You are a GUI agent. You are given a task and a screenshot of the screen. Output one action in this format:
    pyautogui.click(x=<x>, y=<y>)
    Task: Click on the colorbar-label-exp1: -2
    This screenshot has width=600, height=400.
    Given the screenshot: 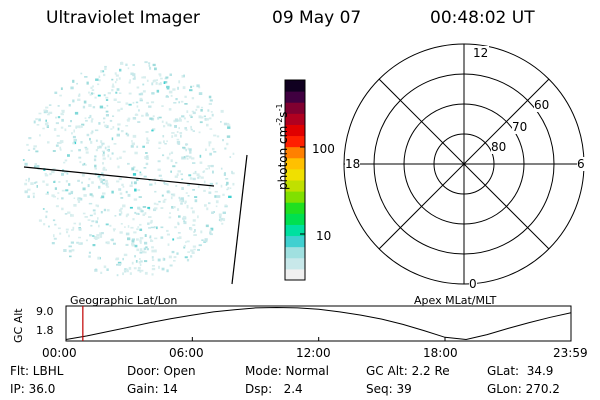 What is the action you would take?
    pyautogui.click(x=279, y=121)
    